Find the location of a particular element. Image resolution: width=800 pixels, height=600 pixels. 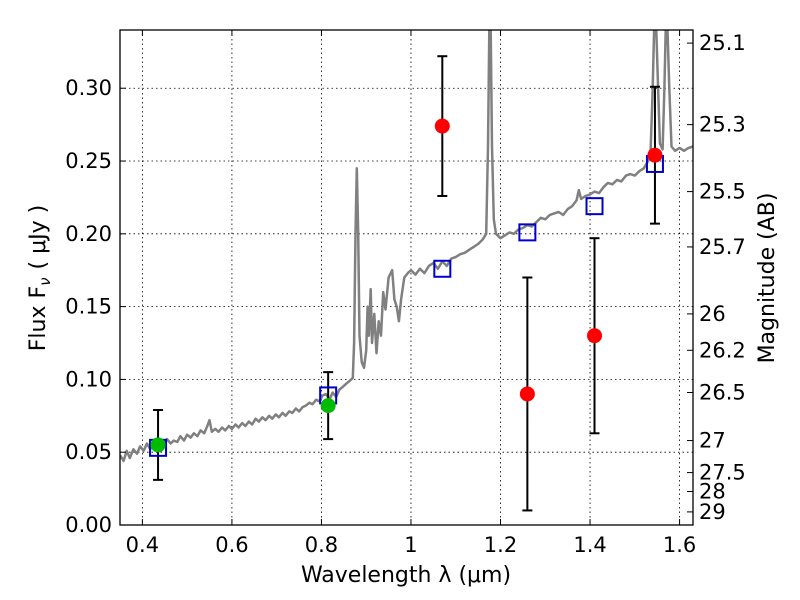

y-tick-label: 0.25 is located at coordinates (88, 161).